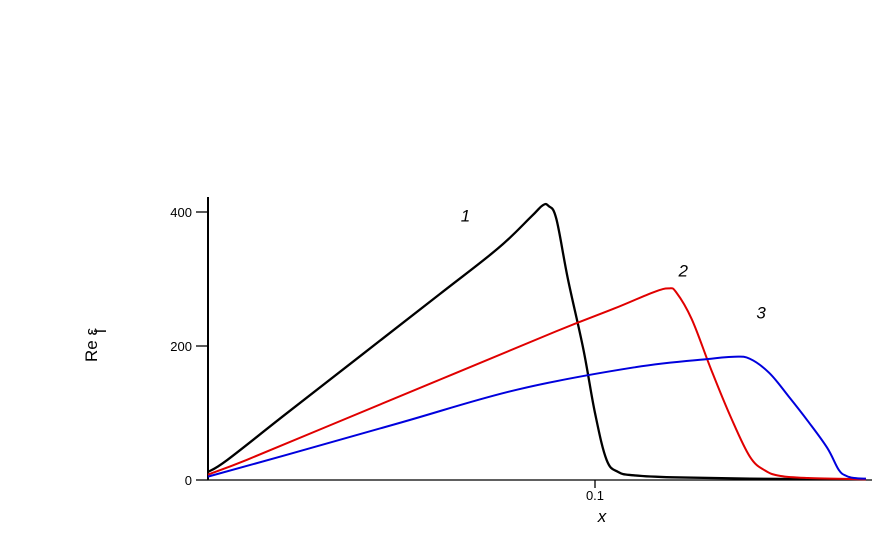 This screenshot has width=872, height=545. What do you see at coordinates (91, 345) in the screenshot?
I see `y-axis-label: Re ε` at bounding box center [91, 345].